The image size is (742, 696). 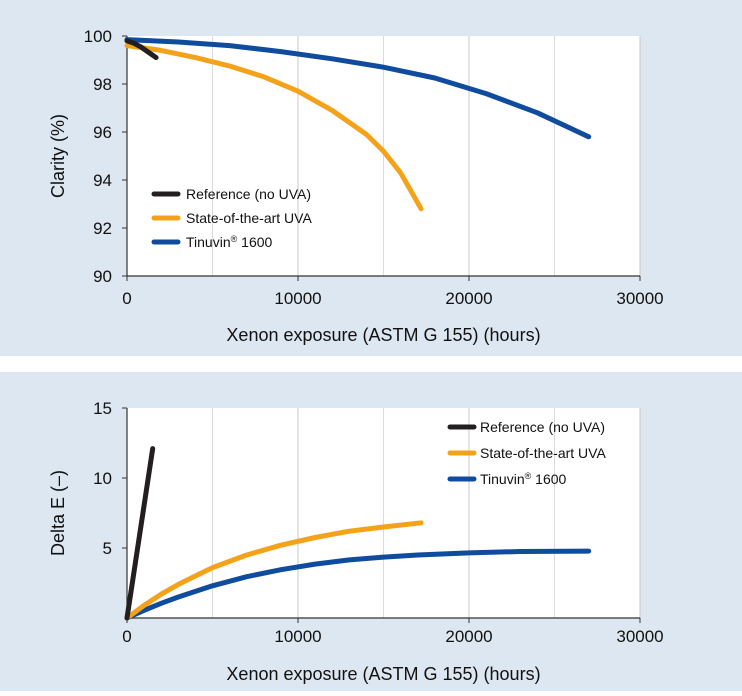 I want to click on y-axis-title: Clarity (%), so click(x=58, y=156).